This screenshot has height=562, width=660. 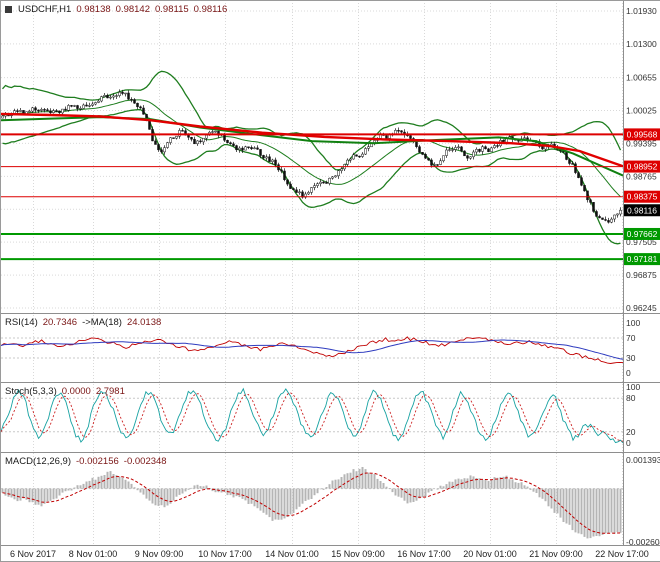 What do you see at coordinates (643, 542) in the screenshot?
I see `macd-axis-label: -0.0026041` at bounding box center [643, 542].